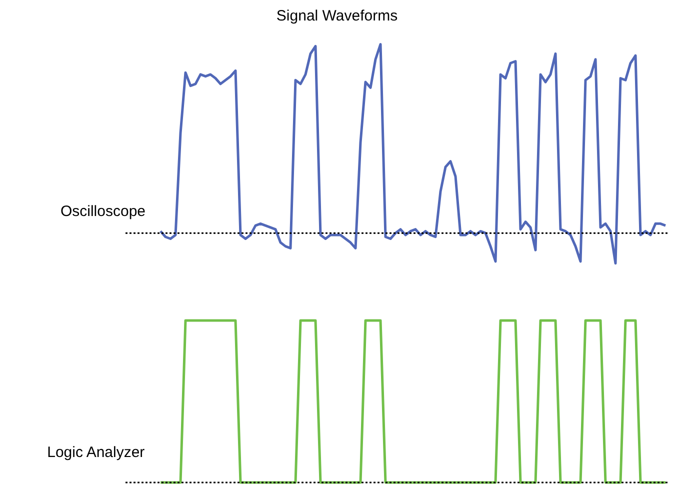 This screenshot has height=488, width=673. What do you see at coordinates (103, 211) in the screenshot?
I see `series-label: Oscilloscope` at bounding box center [103, 211].